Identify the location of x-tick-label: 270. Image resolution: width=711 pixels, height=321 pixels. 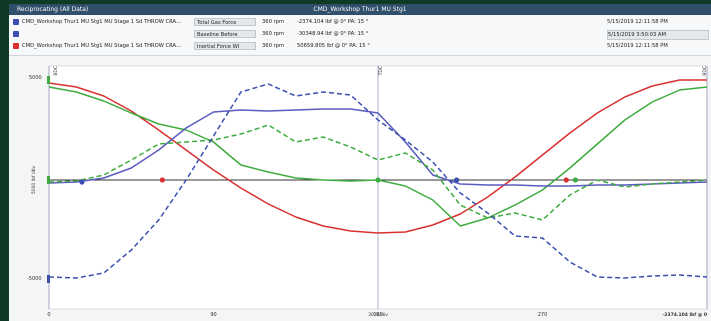
(543, 315).